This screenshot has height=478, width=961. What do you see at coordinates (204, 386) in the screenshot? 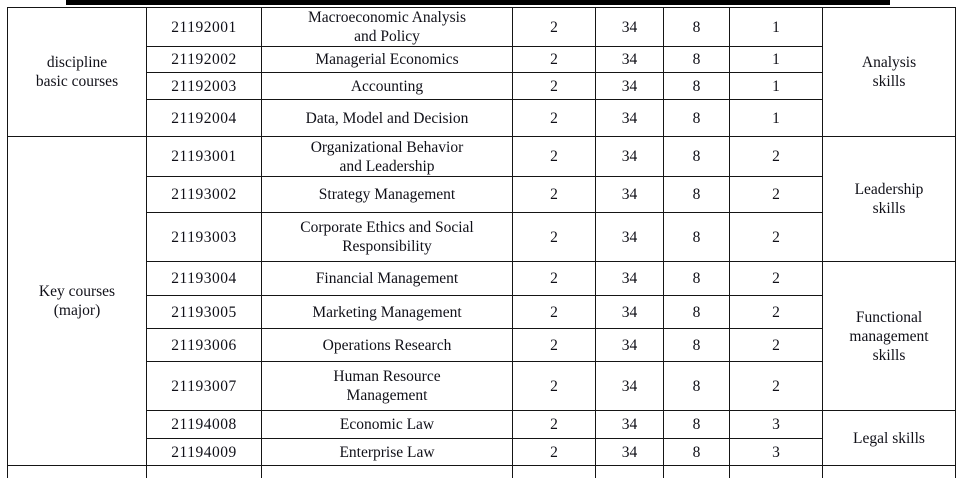
I see `course-code-cell: 21193007` at bounding box center [204, 386].